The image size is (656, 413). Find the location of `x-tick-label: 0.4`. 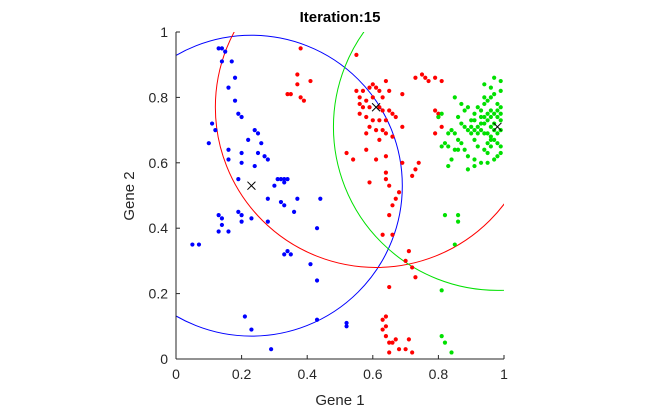

x-tick-label: 0.4 is located at coordinates (307, 374).